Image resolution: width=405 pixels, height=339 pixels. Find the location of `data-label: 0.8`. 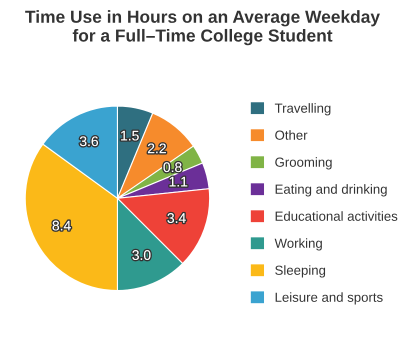

data-label: 0.8 is located at coordinates (172, 167).